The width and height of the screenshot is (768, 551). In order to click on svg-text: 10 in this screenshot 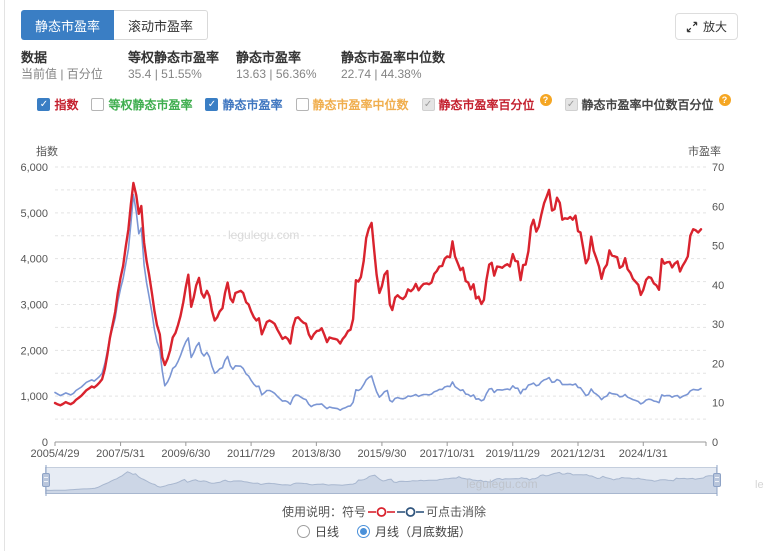, I will do `click(718, 404)`.